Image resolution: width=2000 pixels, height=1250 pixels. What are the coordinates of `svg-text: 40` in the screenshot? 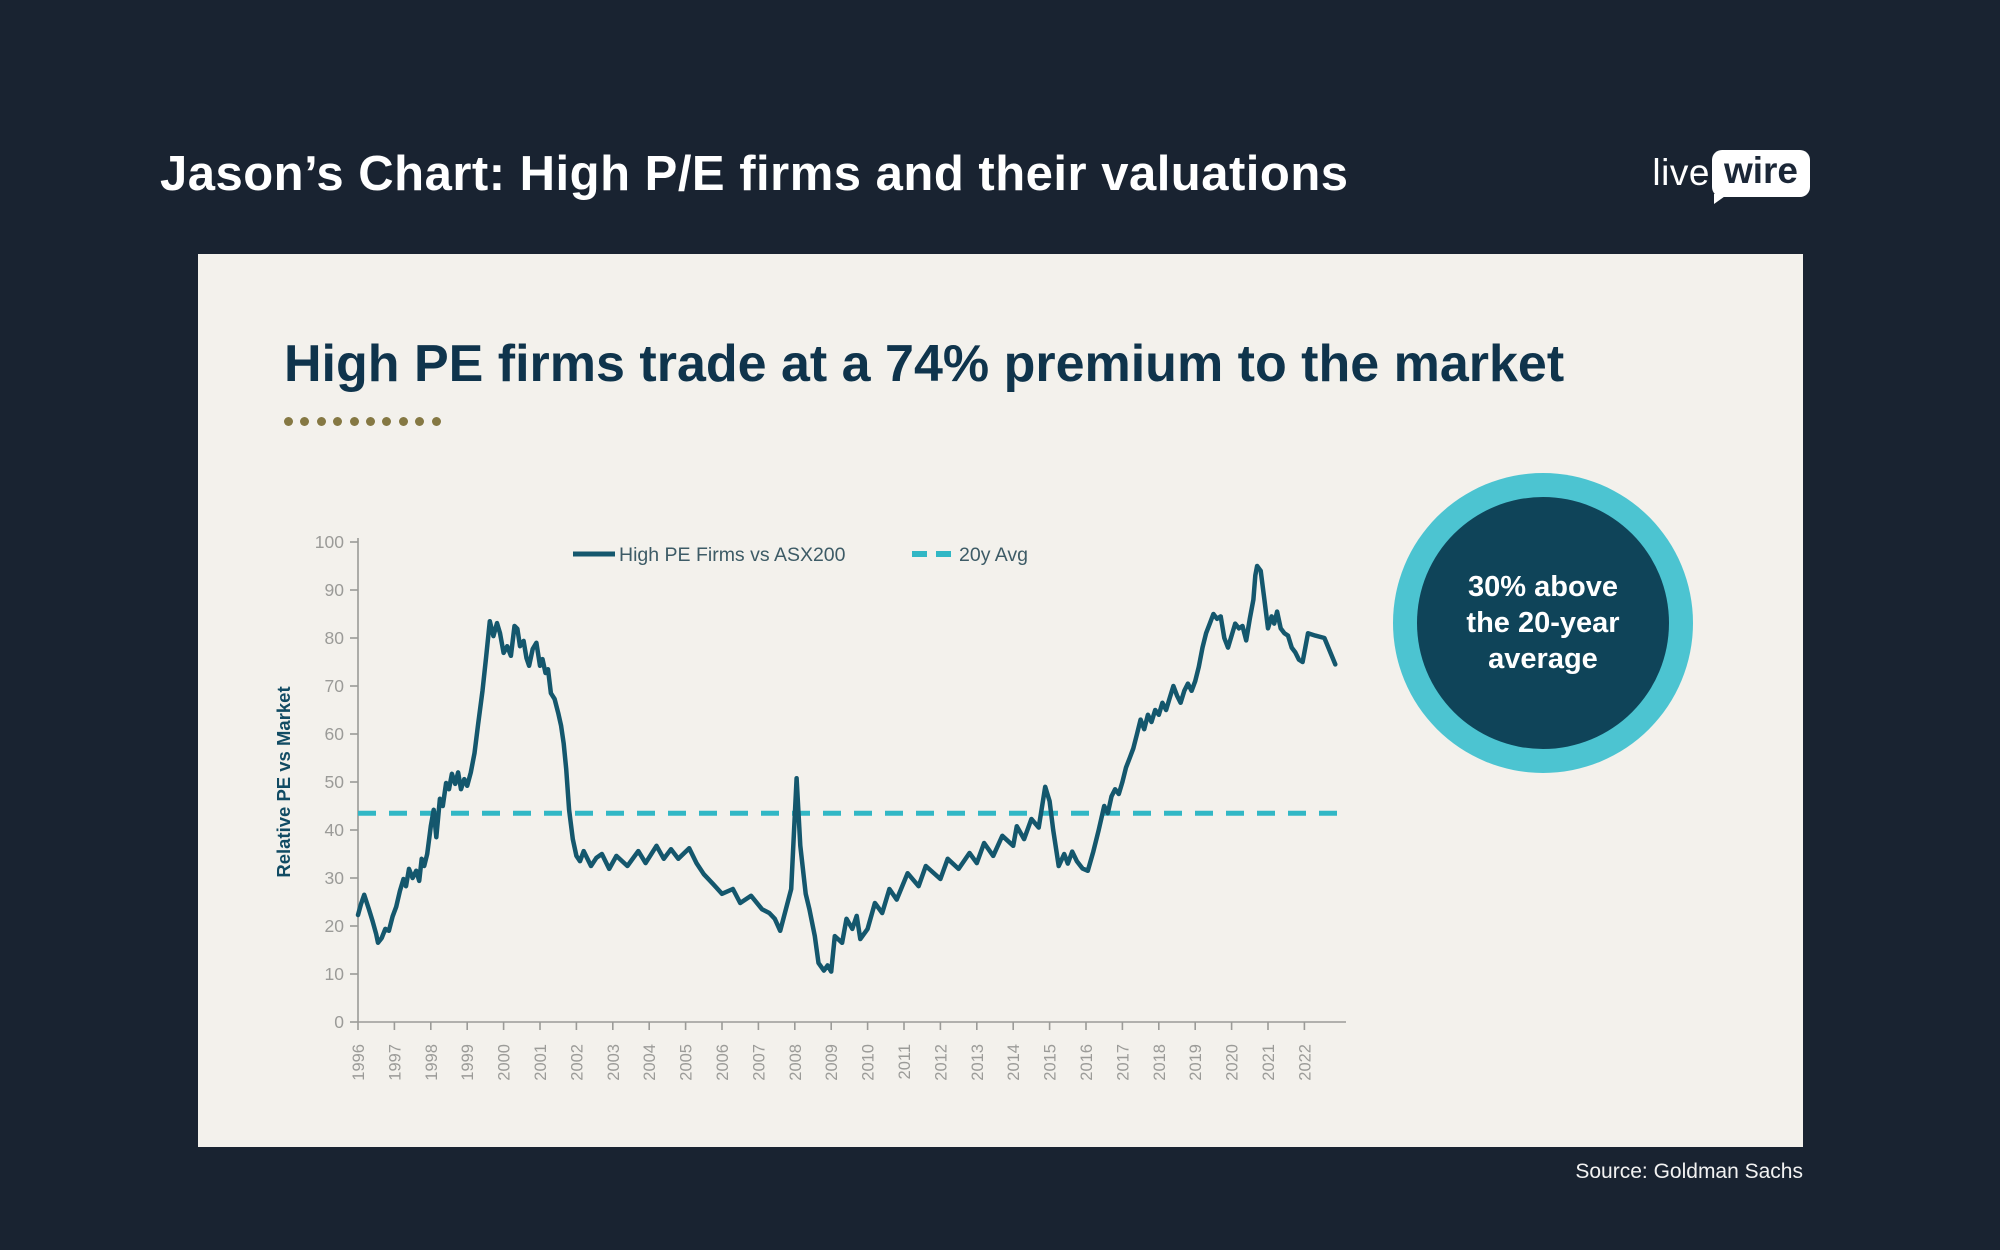 It's located at (335, 830).